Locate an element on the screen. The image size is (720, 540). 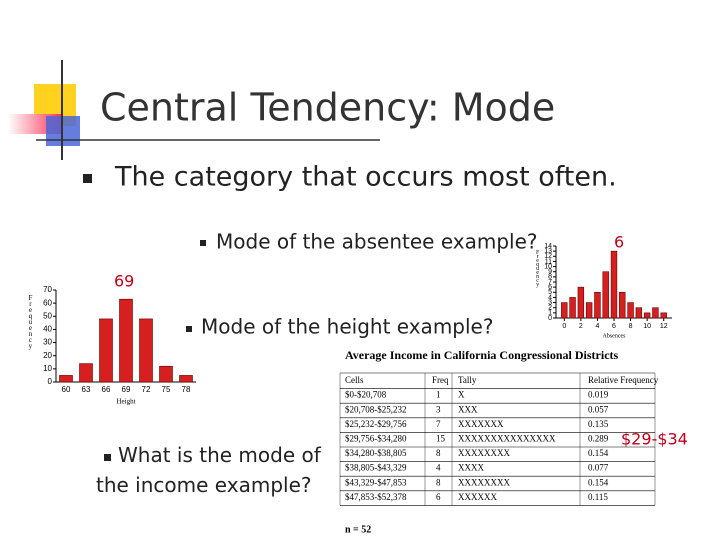
table-cell: $34,280-$38,805 is located at coordinates (376, 453).